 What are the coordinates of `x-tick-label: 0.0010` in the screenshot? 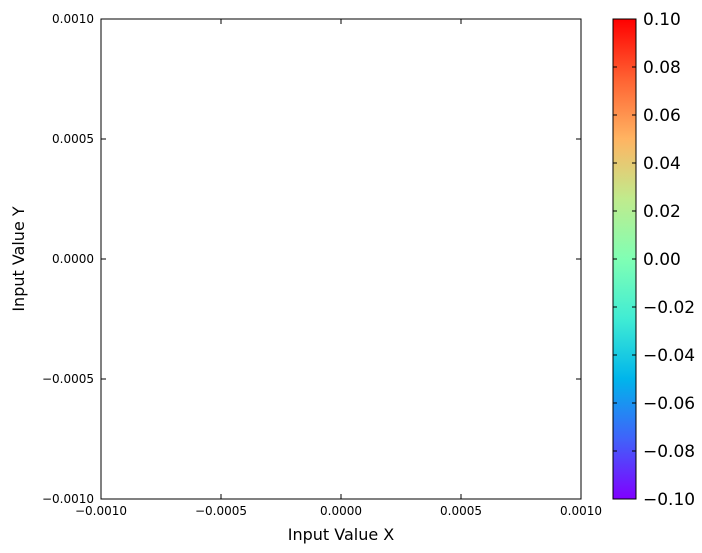 It's located at (581, 511).